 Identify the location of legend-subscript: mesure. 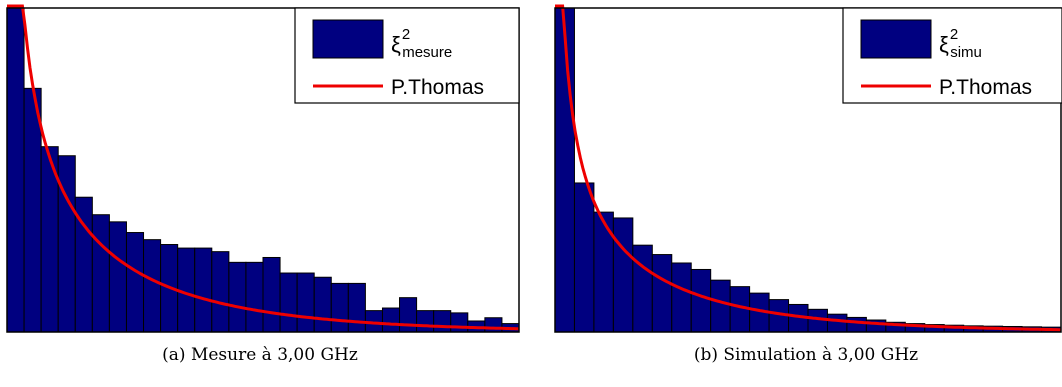
(427, 52).